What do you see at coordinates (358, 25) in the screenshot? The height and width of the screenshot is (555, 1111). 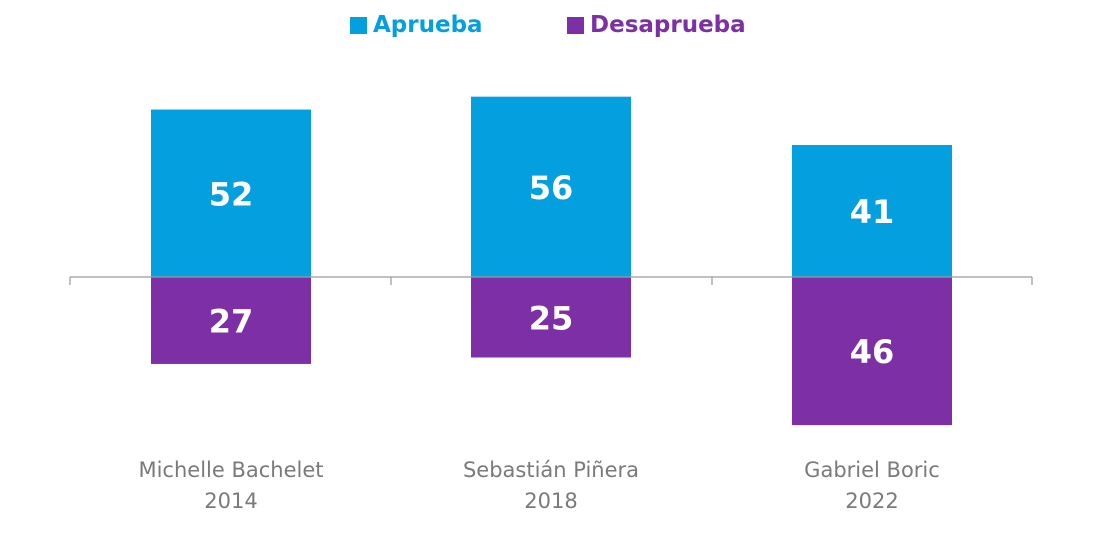 I see `legend-swatch-aprueba` at bounding box center [358, 25].